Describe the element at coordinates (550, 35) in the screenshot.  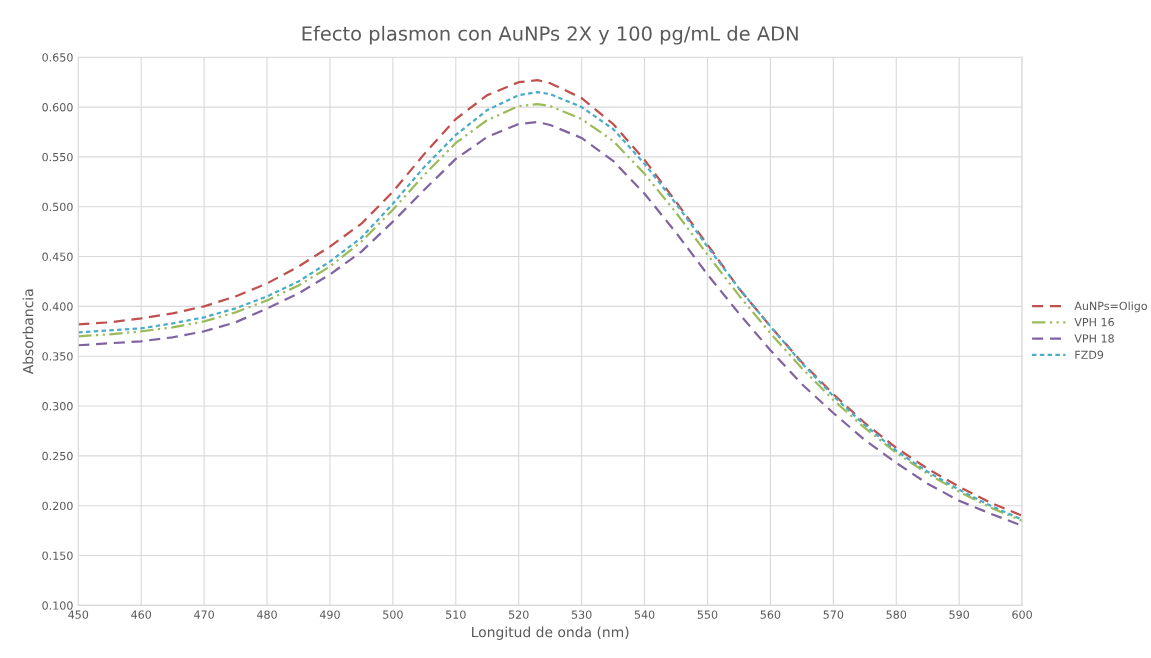
I see `chart-title: Efecto plasmon con AuNPs 2X y 100 pg/mL de ADN` at that location.